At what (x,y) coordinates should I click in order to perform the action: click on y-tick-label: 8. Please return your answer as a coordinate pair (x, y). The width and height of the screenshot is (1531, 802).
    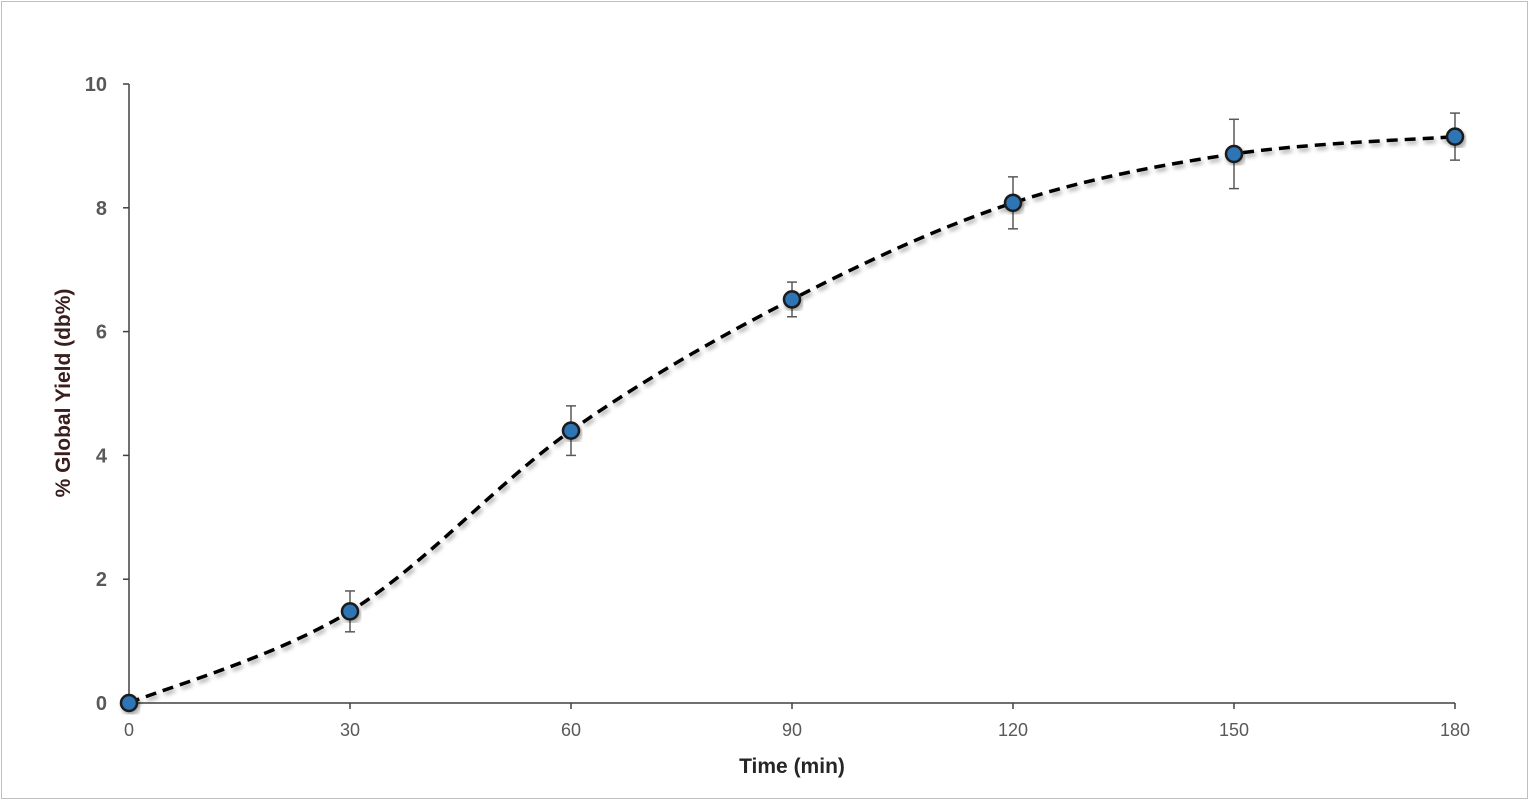
    Looking at the image, I should click on (101, 209).